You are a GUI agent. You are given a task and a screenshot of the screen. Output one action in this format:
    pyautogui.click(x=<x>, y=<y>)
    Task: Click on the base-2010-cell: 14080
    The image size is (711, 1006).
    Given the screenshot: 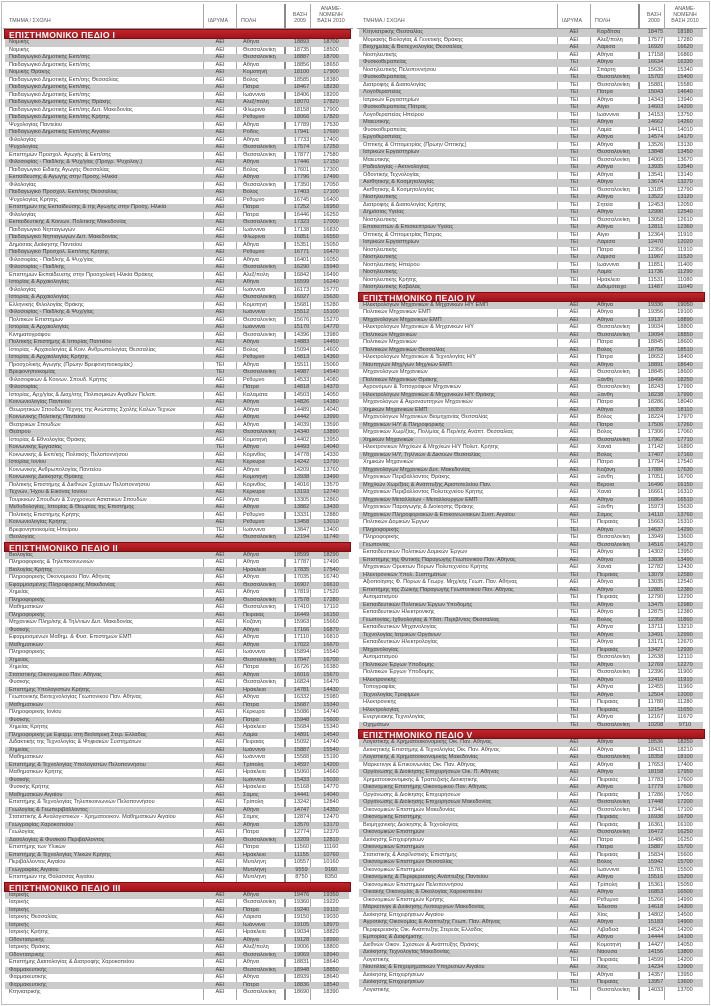 What is the action you would take?
    pyautogui.click(x=331, y=379)
    